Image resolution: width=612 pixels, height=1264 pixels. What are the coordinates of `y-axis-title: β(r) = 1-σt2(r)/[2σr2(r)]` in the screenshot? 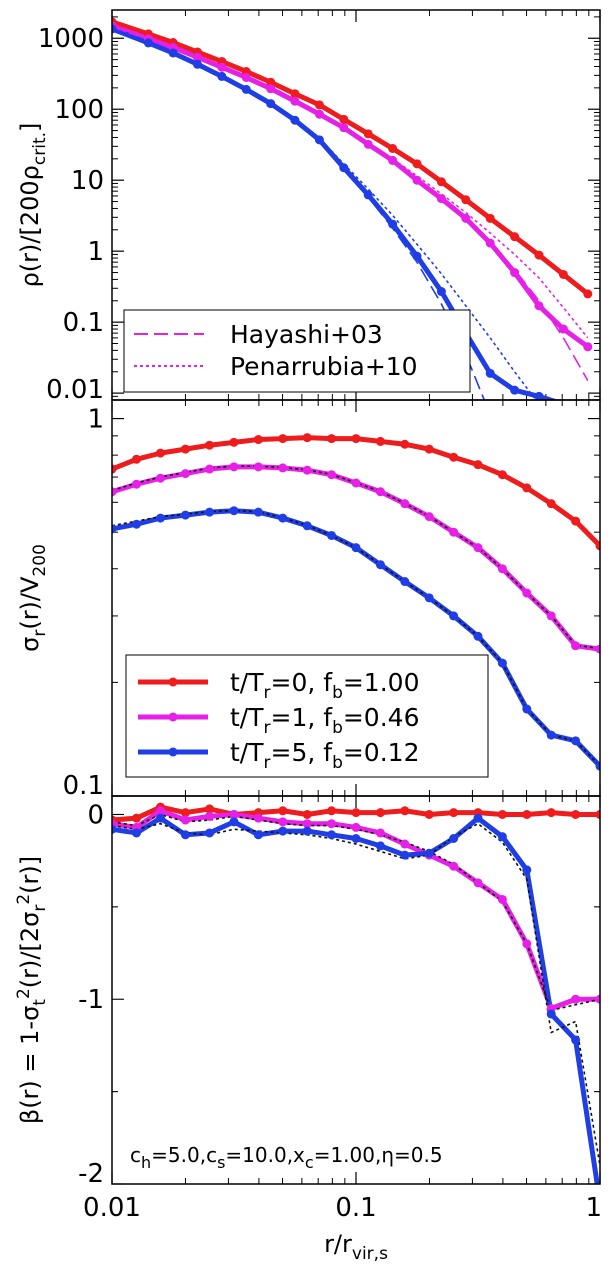 It's located at (32, 990).